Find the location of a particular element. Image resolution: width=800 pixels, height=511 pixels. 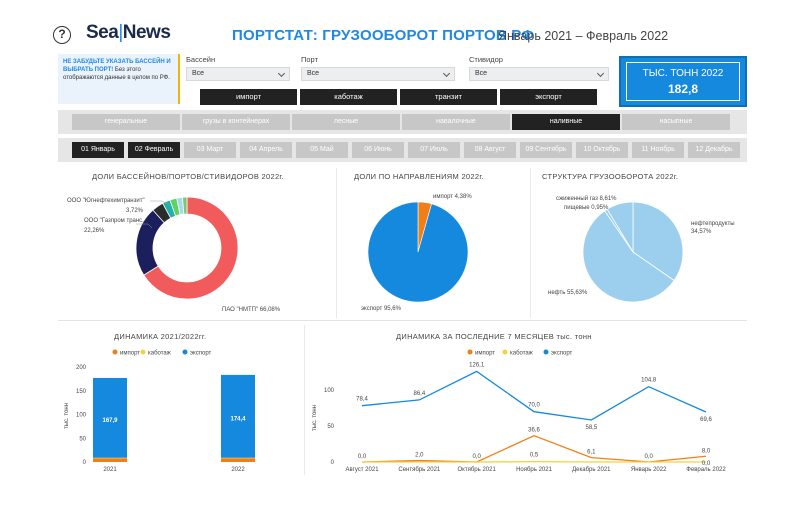

bar-экспорт-2022 is located at coordinates (238, 416).